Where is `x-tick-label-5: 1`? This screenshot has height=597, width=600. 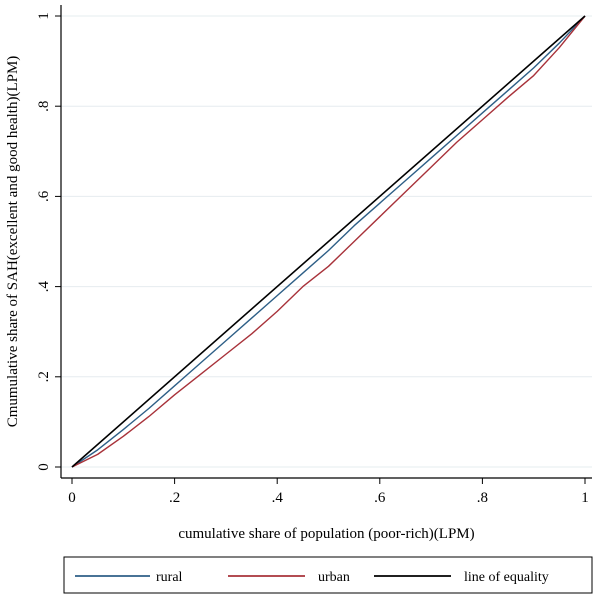
x-tick-label-5: 1 is located at coordinates (585, 498).